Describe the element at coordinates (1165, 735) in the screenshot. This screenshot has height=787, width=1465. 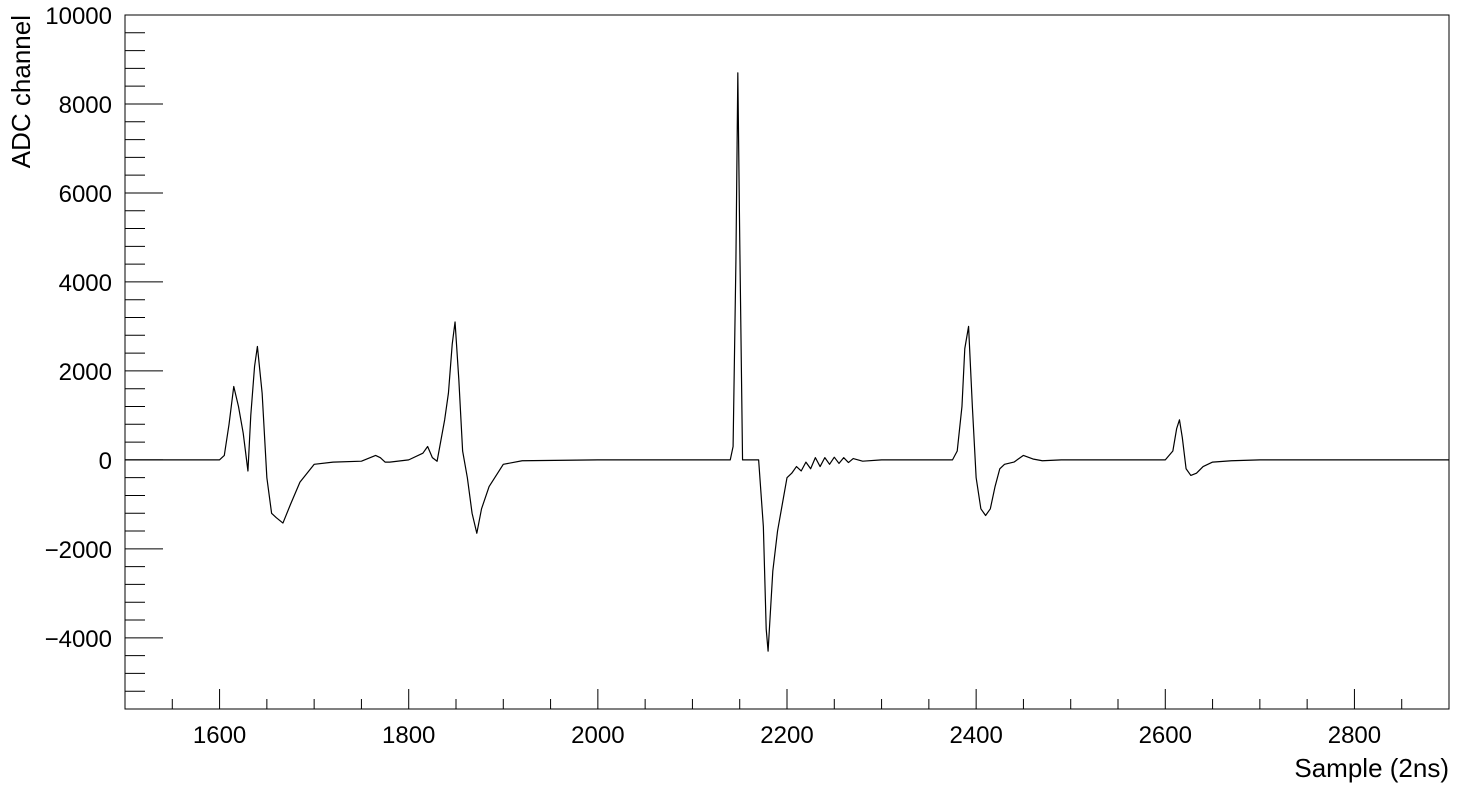
I see `x-tick-label: 2600` at that location.